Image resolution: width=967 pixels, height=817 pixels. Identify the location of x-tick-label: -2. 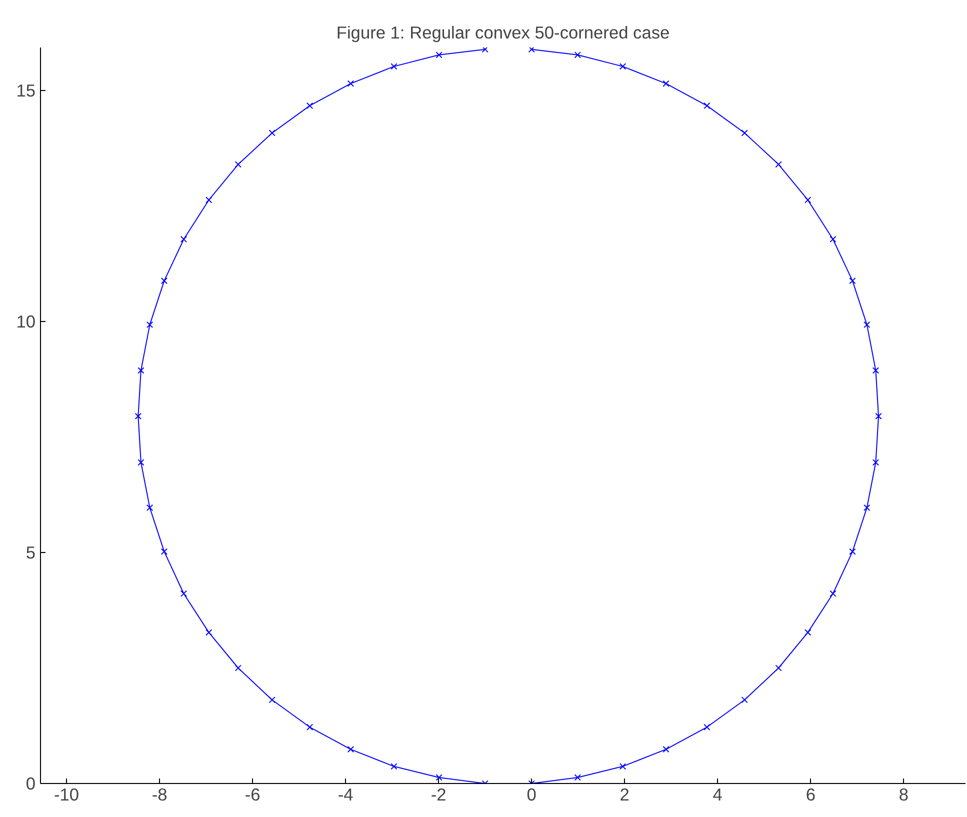
(438, 794).